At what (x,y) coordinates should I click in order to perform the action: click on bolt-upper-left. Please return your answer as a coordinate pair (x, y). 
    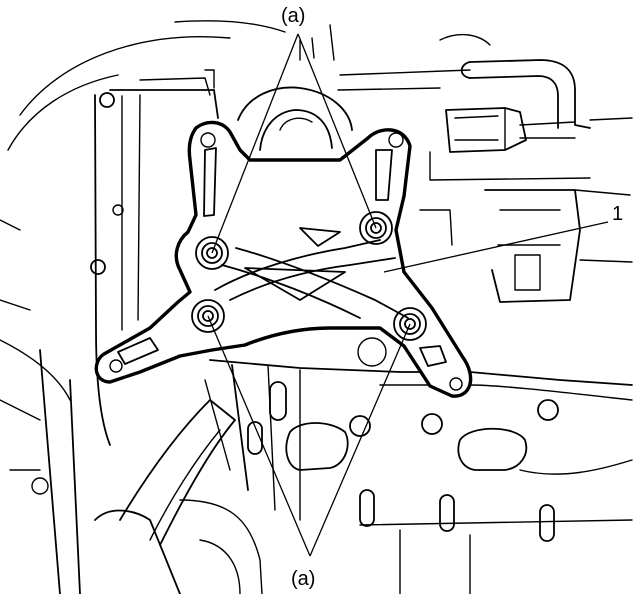
    Looking at the image, I should click on (212, 253).